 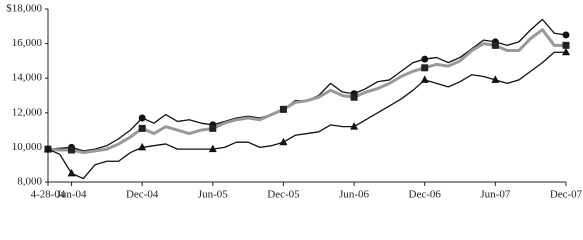 What do you see at coordinates (29, 182) in the screenshot?
I see `y-tick-label: 8,000` at bounding box center [29, 182].